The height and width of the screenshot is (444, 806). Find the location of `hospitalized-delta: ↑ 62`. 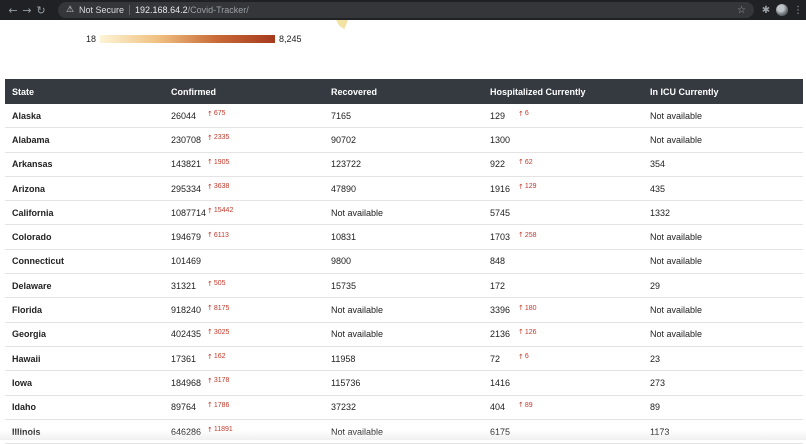

hospitalized-delta: ↑ 62 is located at coordinates (525, 162).